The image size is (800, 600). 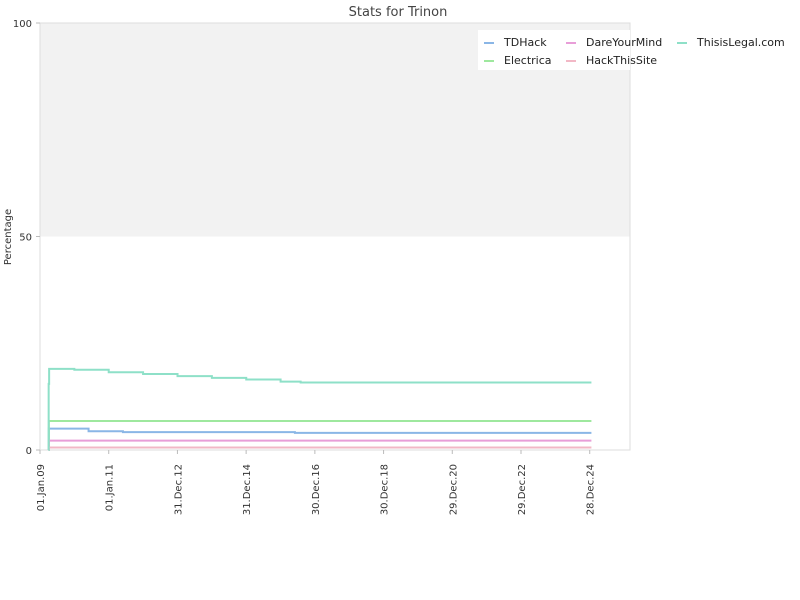 What do you see at coordinates (525, 42) in the screenshot?
I see `legend-label: TDHack` at bounding box center [525, 42].